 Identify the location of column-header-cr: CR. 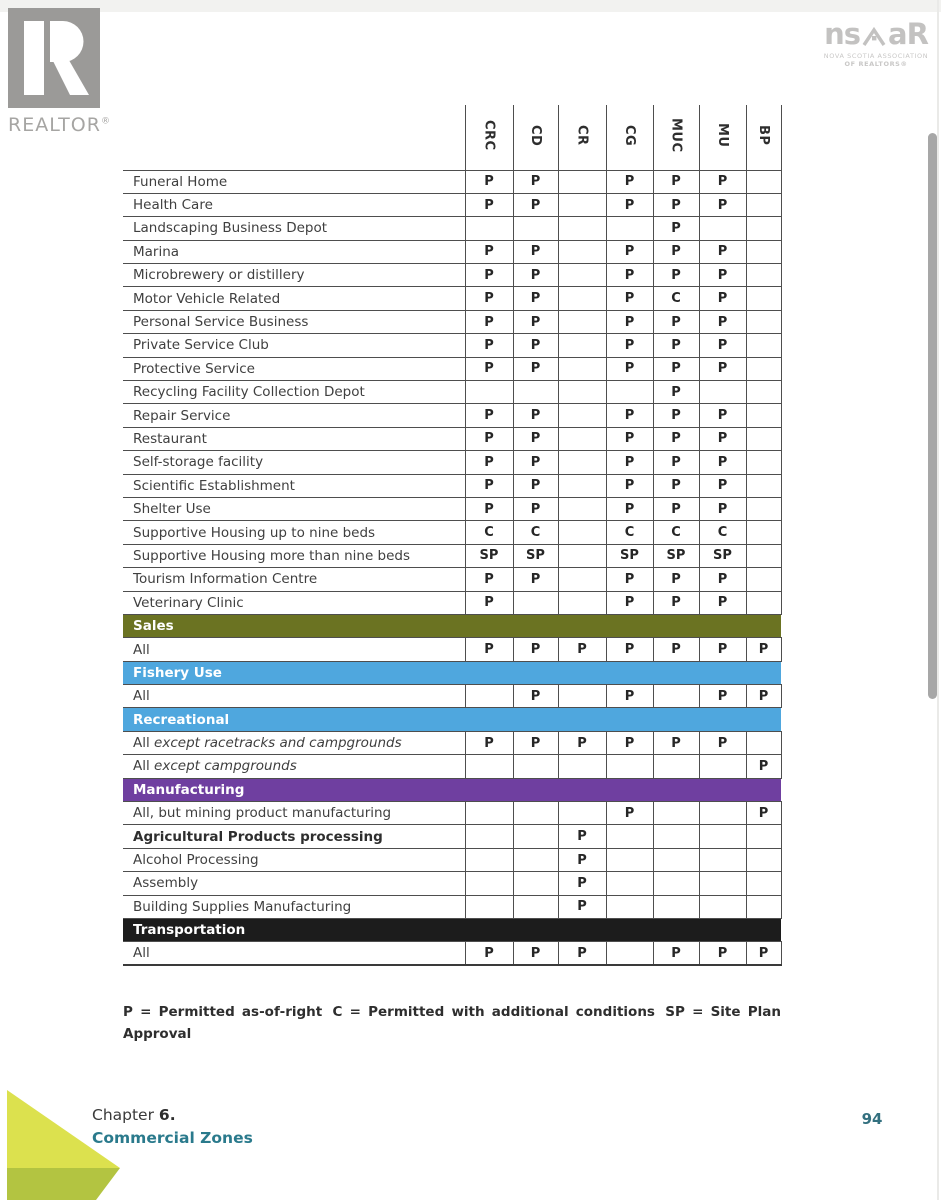
(581, 138).